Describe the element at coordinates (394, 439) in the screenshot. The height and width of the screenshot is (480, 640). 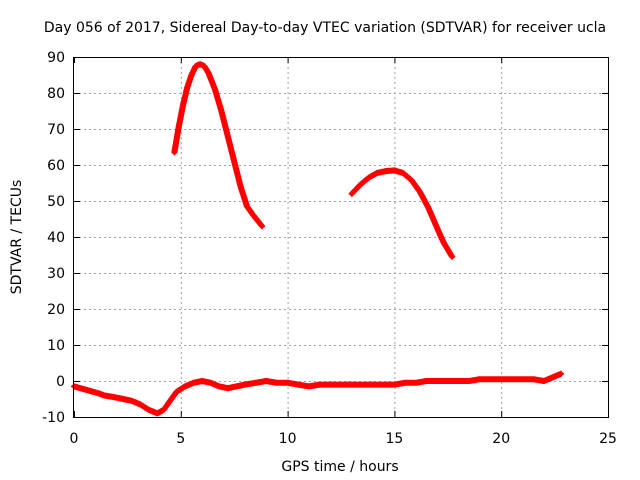
I see `x-tick-label: 15` at that location.